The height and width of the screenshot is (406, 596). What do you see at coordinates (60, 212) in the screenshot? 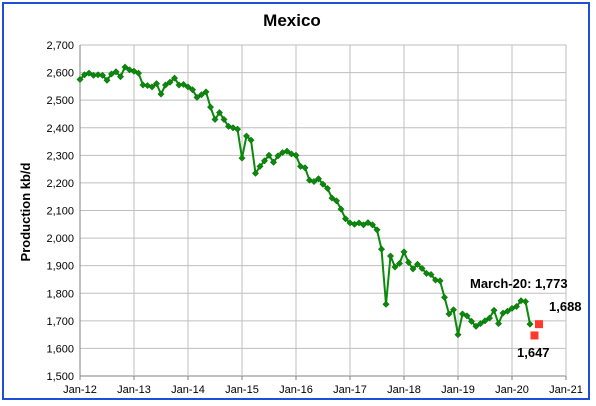
I see `y-tick-label: 2,100` at bounding box center [60, 212].